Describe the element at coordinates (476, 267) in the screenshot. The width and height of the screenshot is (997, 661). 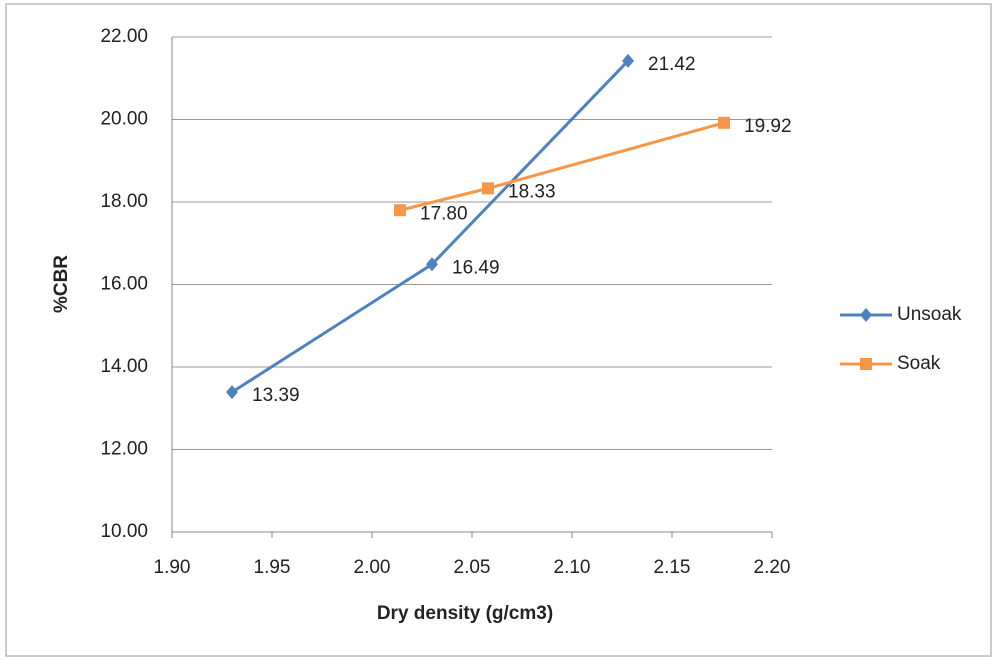
I see `data-label: 16.49` at that location.